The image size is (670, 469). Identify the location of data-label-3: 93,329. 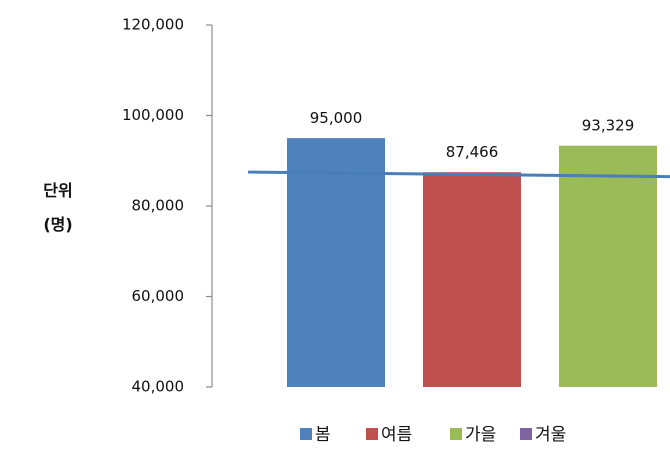
(608, 126).